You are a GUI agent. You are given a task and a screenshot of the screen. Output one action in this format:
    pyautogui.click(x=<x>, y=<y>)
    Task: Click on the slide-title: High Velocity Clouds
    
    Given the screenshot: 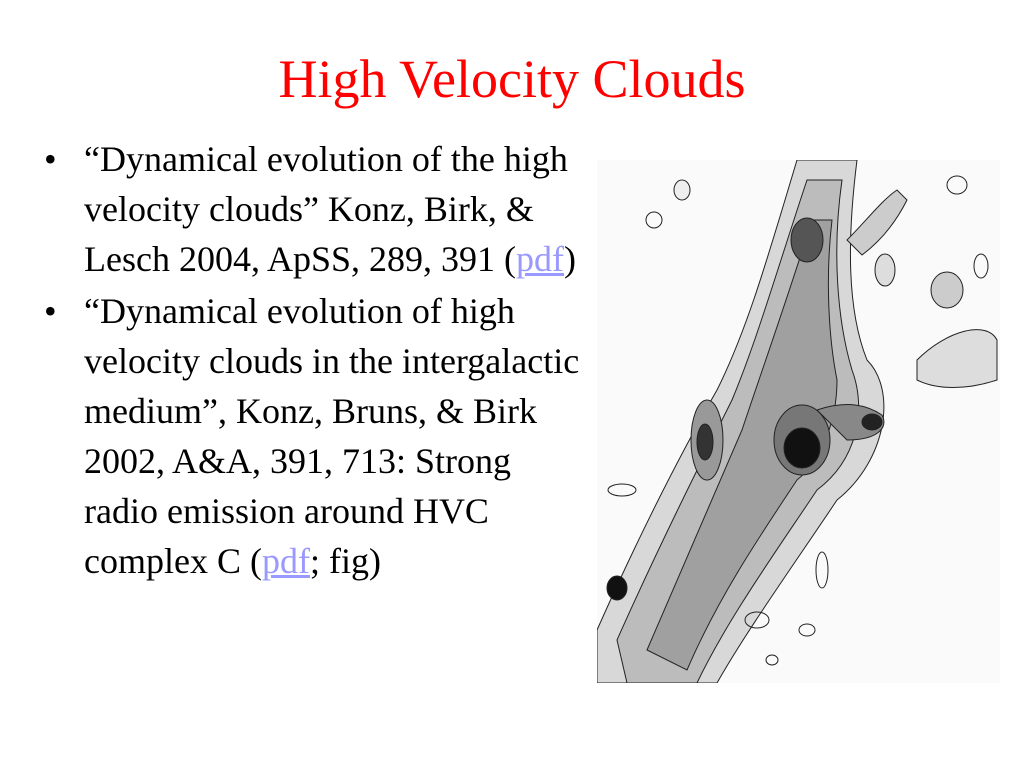 What is the action you would take?
    pyautogui.click(x=512, y=79)
    